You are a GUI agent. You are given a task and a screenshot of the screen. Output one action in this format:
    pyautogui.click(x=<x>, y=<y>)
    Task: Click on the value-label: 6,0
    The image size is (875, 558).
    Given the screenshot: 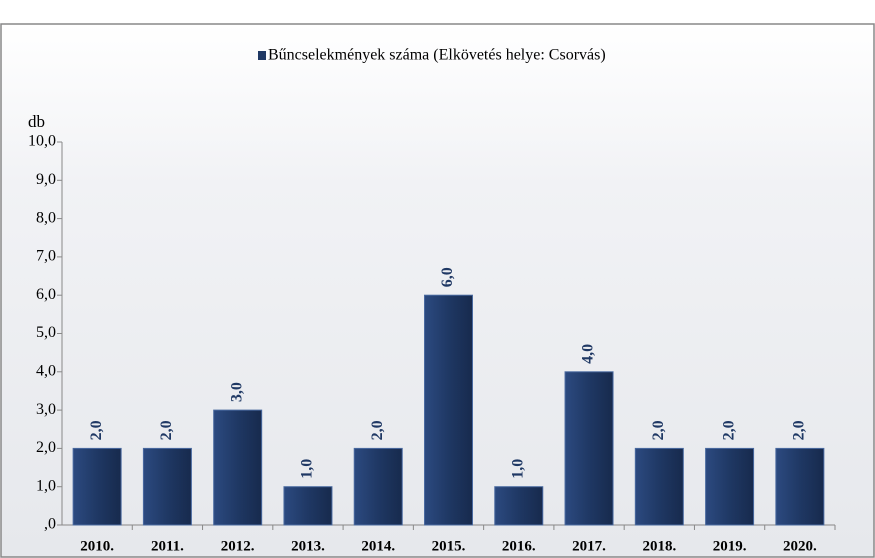 What is the action you would take?
    pyautogui.click(x=447, y=277)
    